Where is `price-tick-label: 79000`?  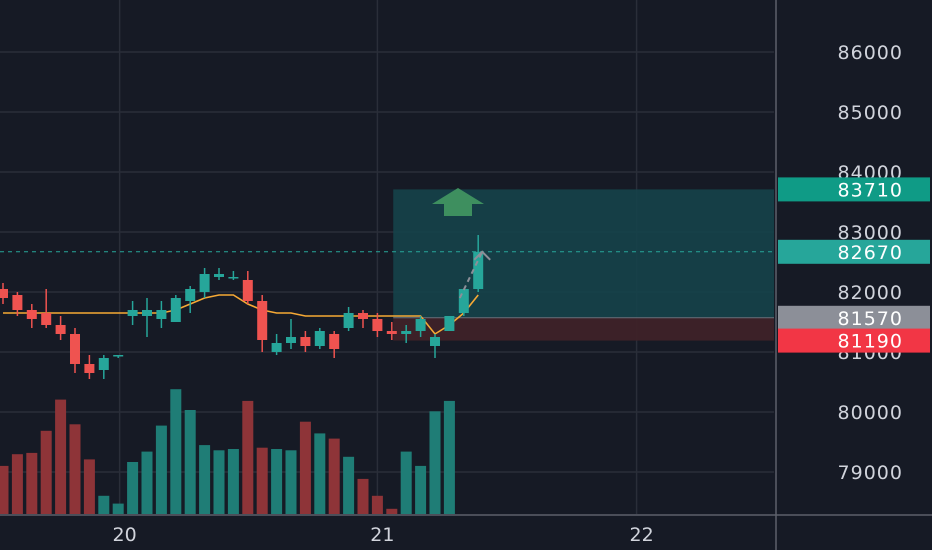
price-tick-label: 79000 is located at coordinates (870, 473).